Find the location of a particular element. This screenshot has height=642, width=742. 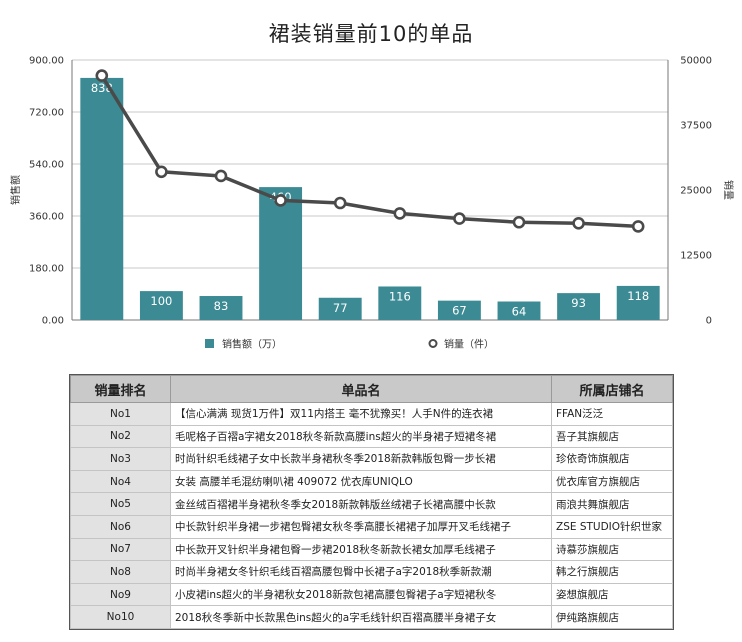

bar-value-label: 67 is located at coordinates (459, 311).